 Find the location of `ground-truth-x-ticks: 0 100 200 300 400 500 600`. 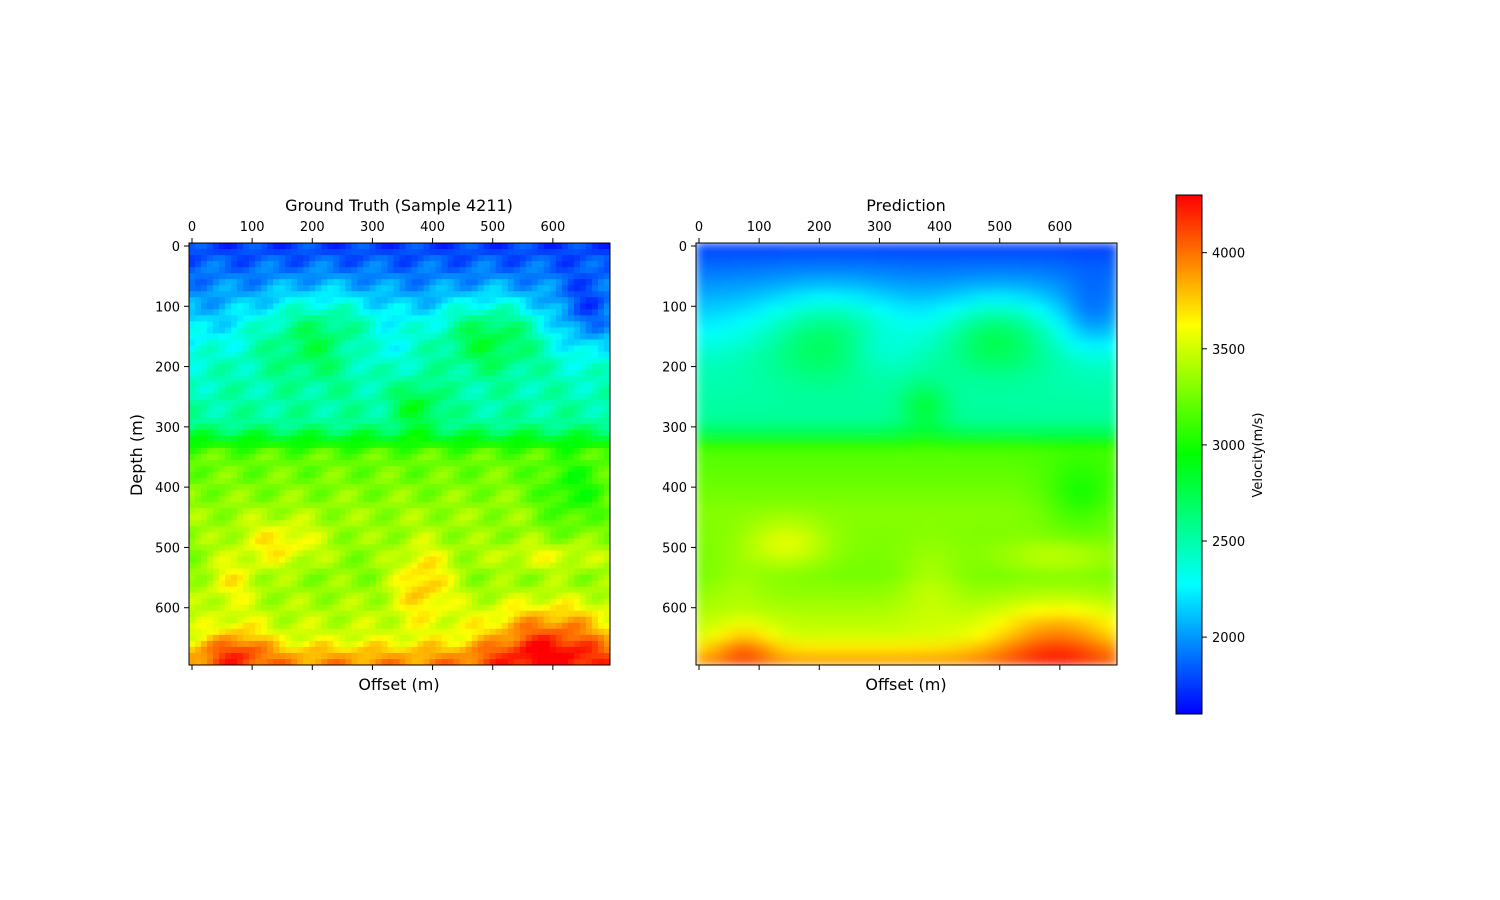

ground-truth-x-ticks: 0 100 200 300 400 500 600 is located at coordinates (376, 445).